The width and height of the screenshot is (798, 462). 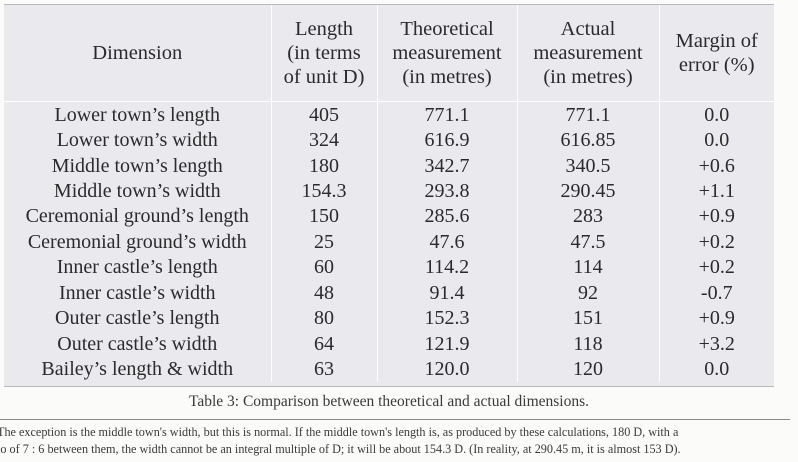 What do you see at coordinates (587, 267) in the screenshot?
I see `actual-cell: 114` at bounding box center [587, 267].